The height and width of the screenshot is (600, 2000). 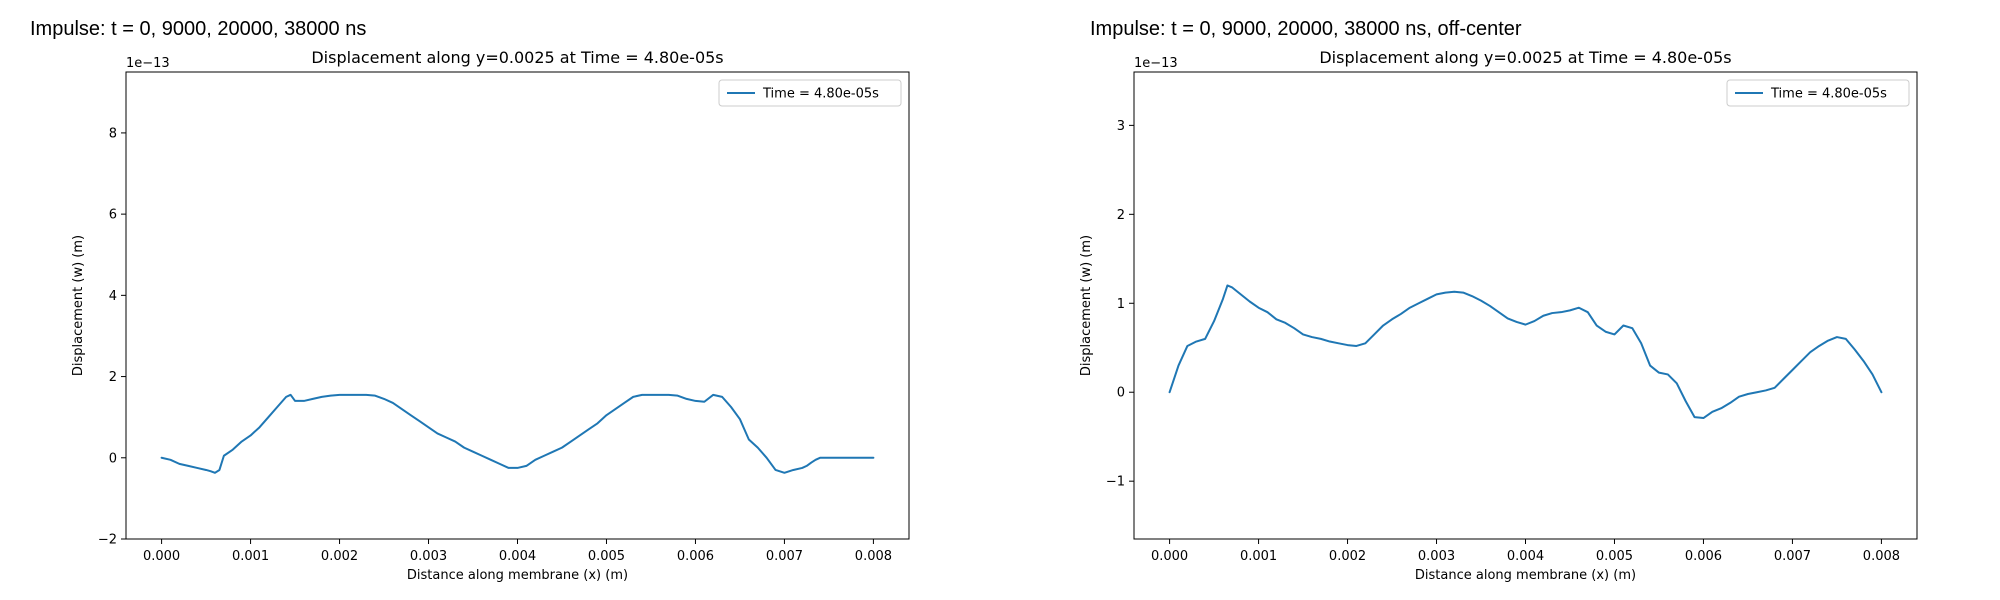 What do you see at coordinates (1156, 63) in the screenshot?
I see `chart2-y-scale-label: 1e−13` at bounding box center [1156, 63].